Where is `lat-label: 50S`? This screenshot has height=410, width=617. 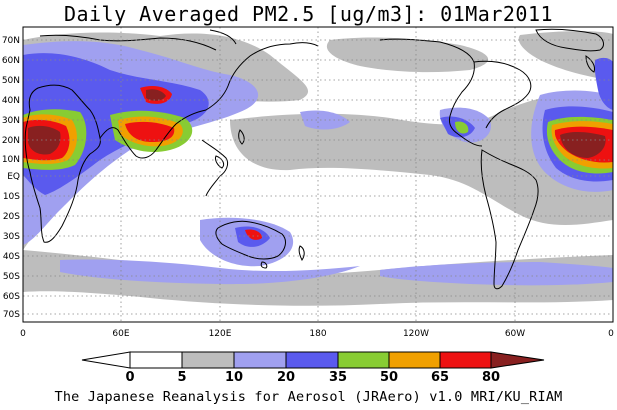 lat-label: 50S is located at coordinates (11, 277).